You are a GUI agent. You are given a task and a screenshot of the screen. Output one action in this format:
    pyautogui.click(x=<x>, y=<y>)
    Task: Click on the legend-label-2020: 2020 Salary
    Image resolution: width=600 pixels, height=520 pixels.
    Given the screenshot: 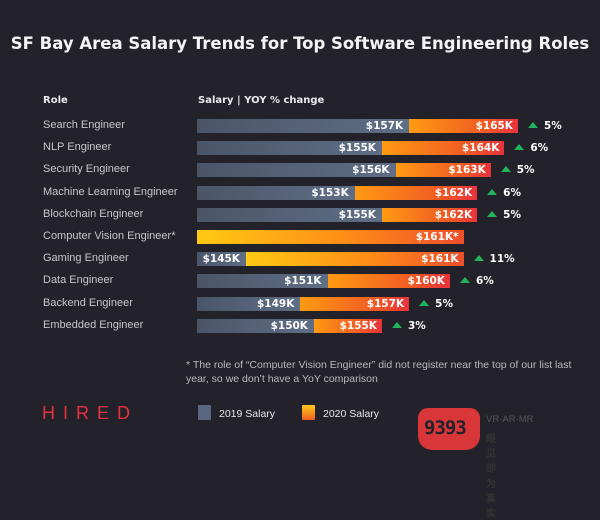 What is the action you would take?
    pyautogui.click(x=351, y=414)
    